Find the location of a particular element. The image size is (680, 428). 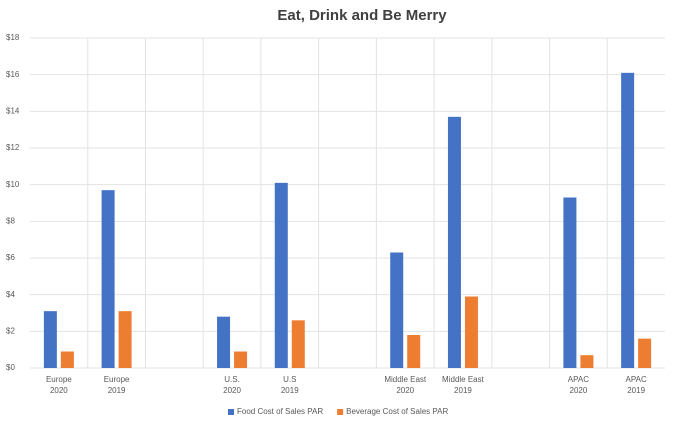

y-tick-label: $16 is located at coordinates (13, 74).